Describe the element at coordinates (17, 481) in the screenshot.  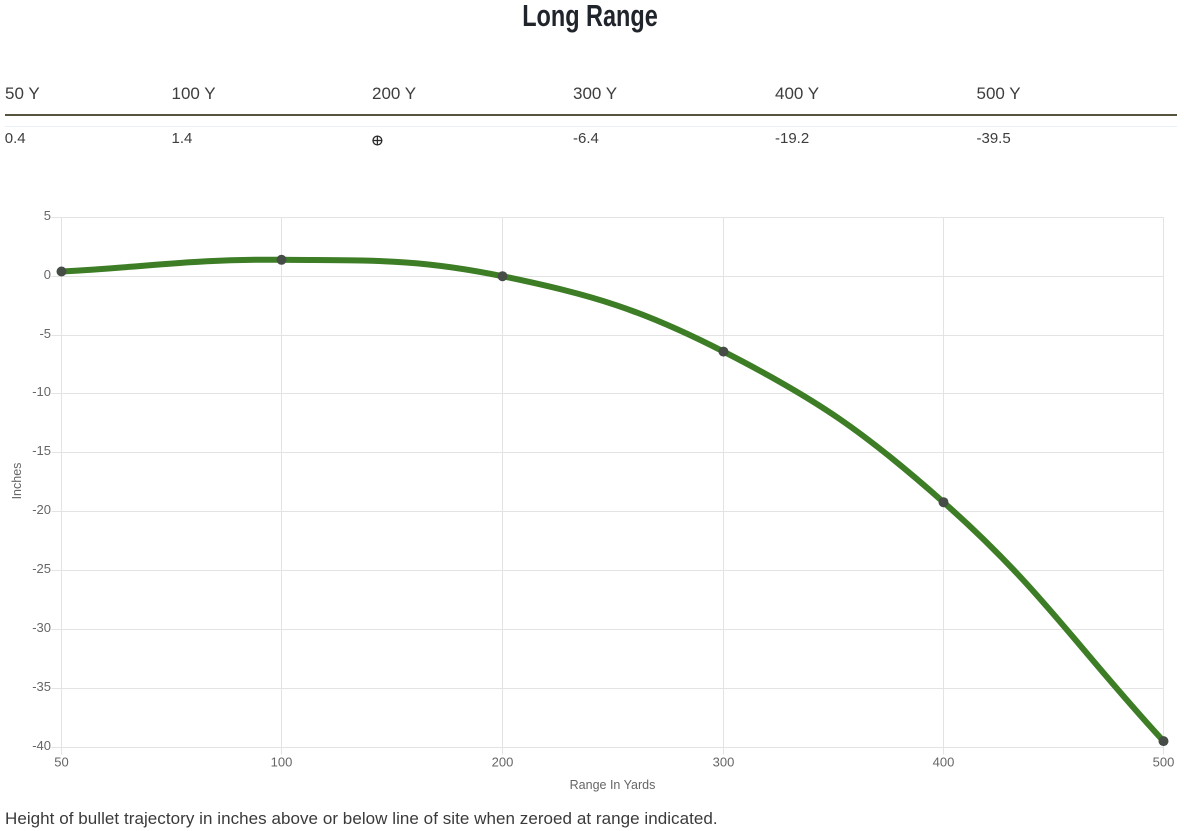
I see `svg-text: Inches` at that location.